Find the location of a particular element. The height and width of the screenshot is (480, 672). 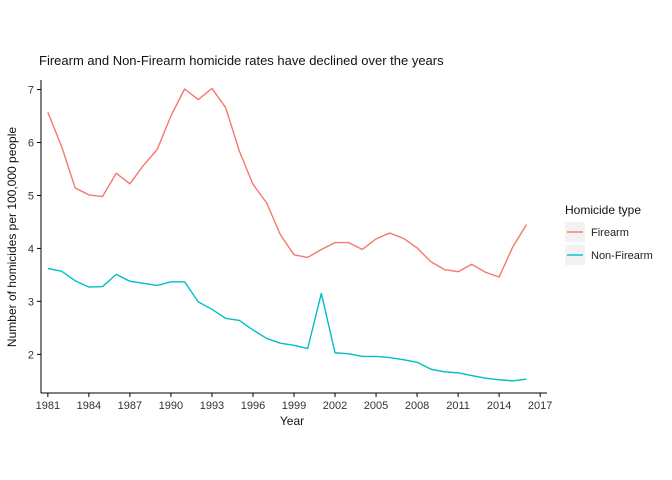

y-tick-label: 7 is located at coordinates (31, 91).